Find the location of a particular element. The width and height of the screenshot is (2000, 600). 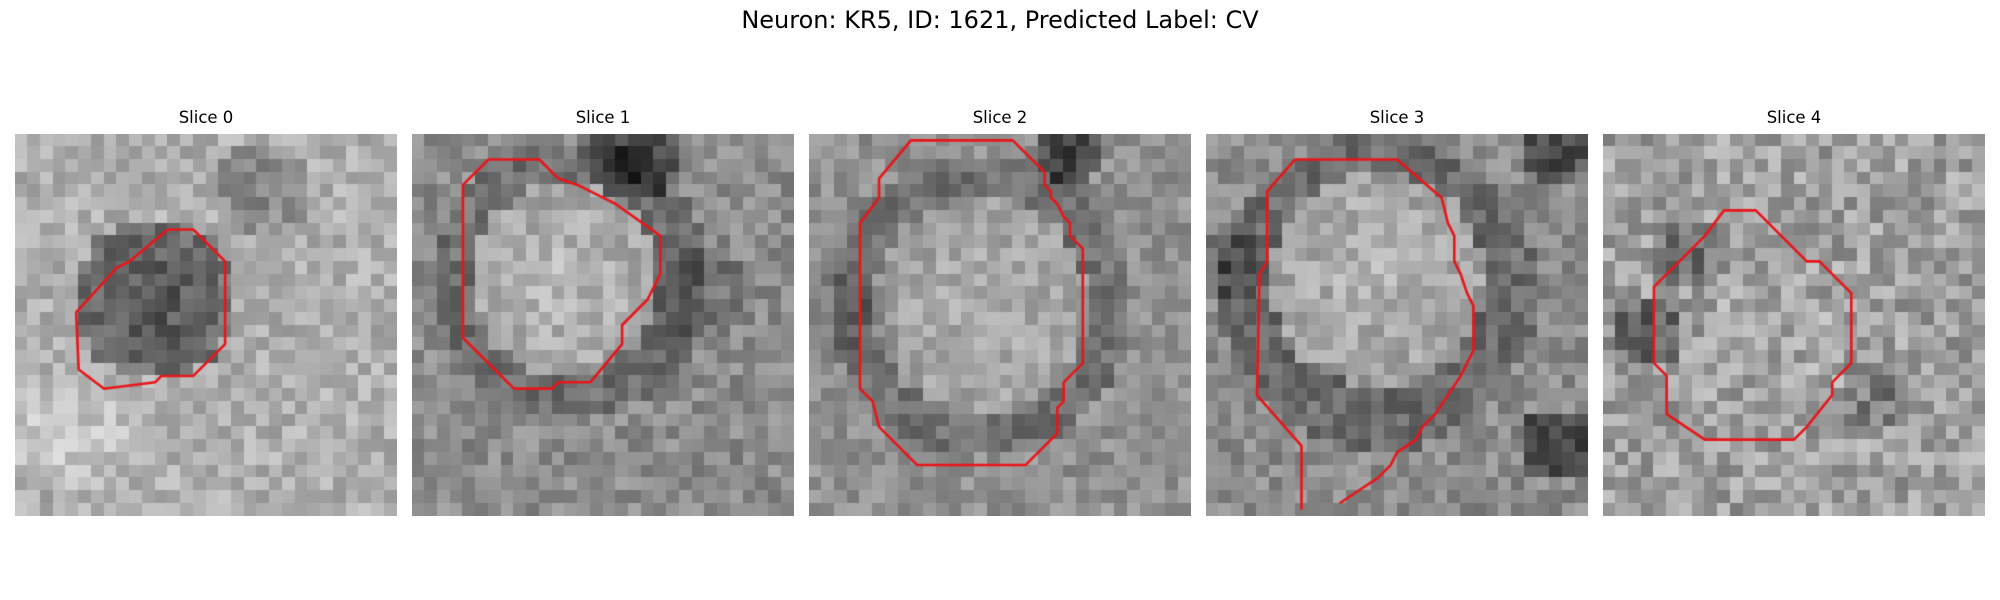

slice-title: Slice 4 is located at coordinates (1794, 117).